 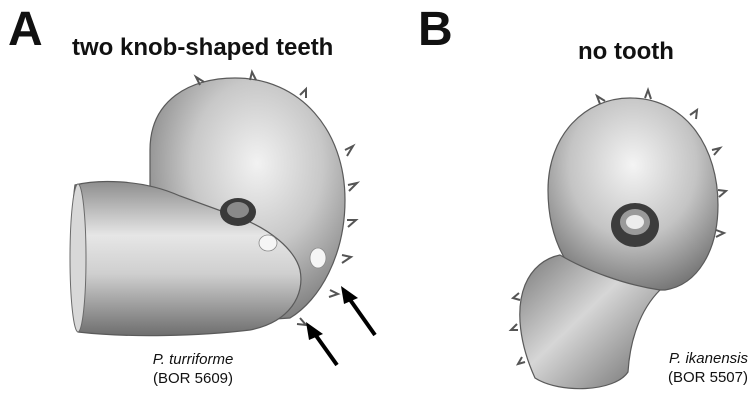 What do you see at coordinates (203, 47) in the screenshot?
I see `panel-a-title: two knob-shaped teeth` at bounding box center [203, 47].